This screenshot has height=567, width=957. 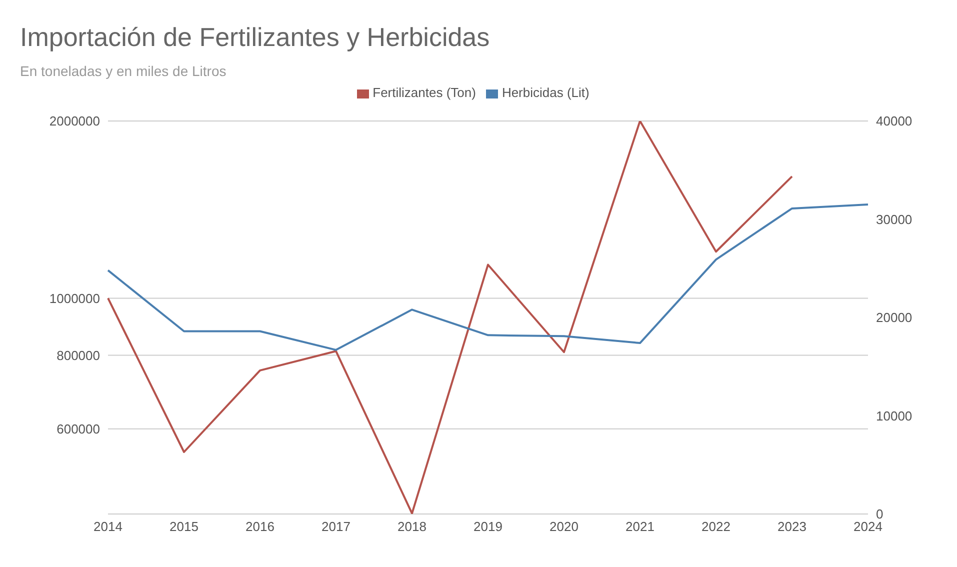 What do you see at coordinates (74, 298) in the screenshot?
I see `y-tick-label: 1000000` at bounding box center [74, 298].